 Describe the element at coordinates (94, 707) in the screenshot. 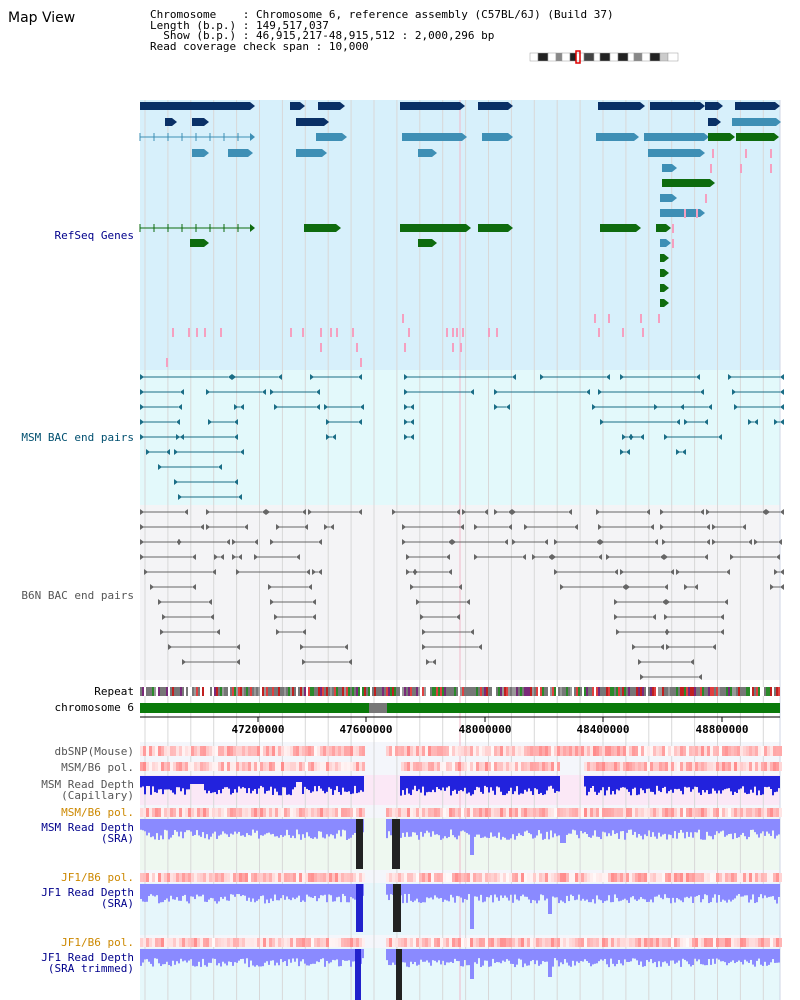

I see `track-label-chromosome: chromosome 6` at that location.